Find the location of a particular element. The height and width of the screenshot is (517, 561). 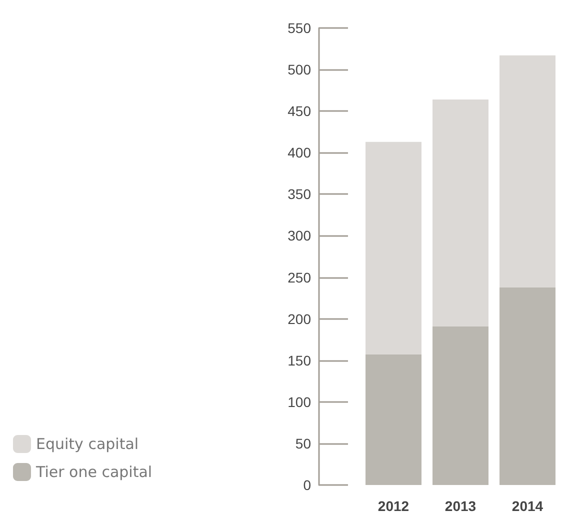

y-tick-label: 300 is located at coordinates (300, 236).